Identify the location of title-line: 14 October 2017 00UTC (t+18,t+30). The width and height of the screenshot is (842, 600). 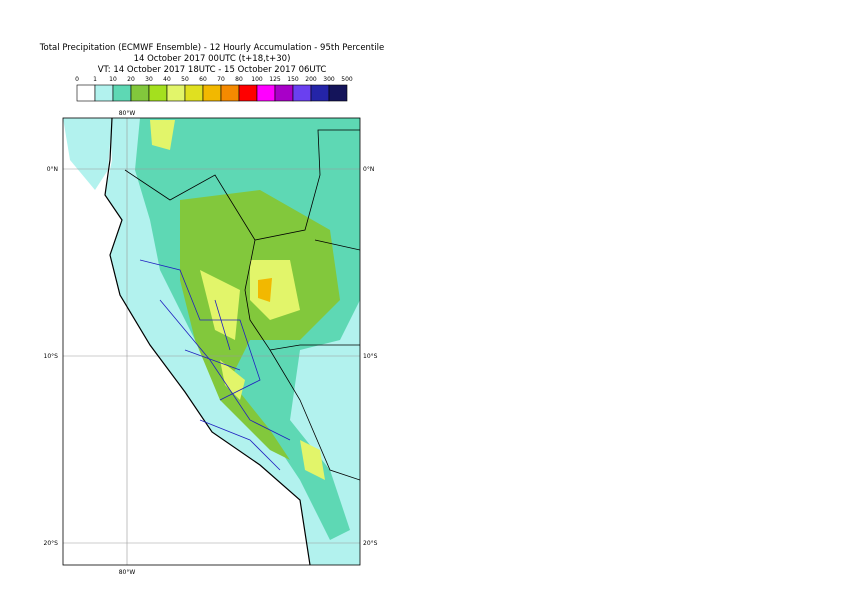
(212, 59).